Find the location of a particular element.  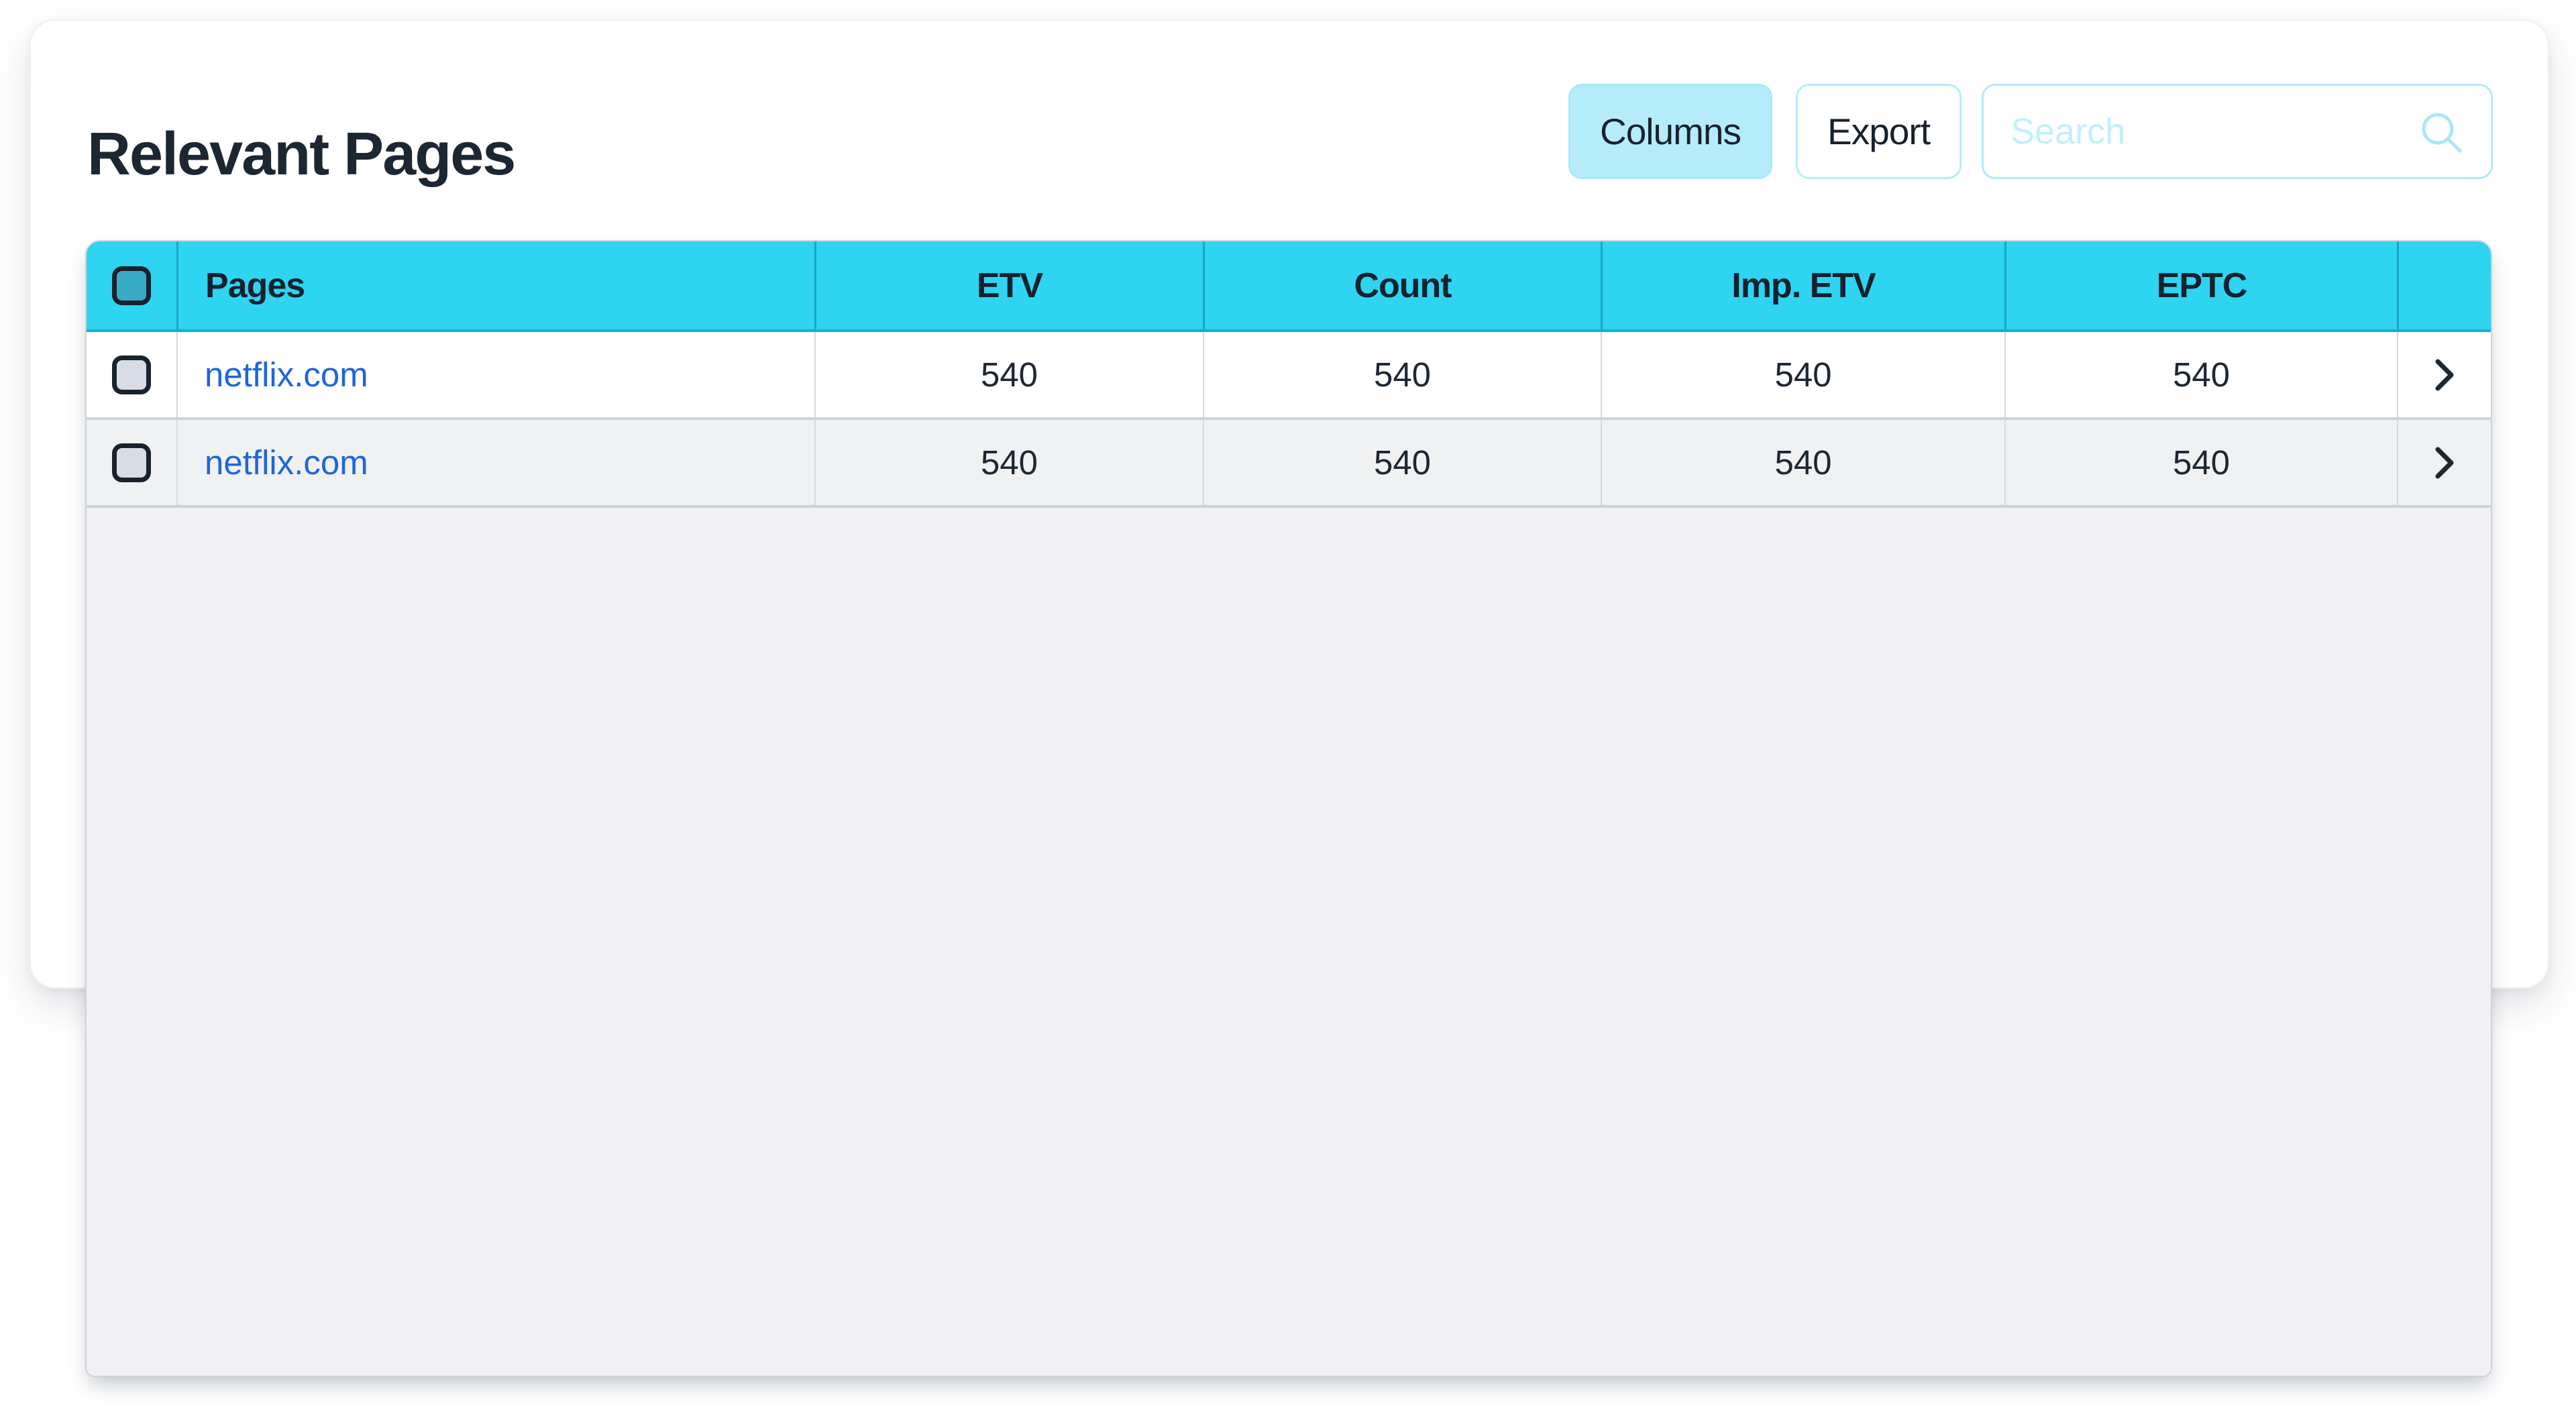

header-cell-imp_etv: Imp. ETV is located at coordinates (1802, 285).